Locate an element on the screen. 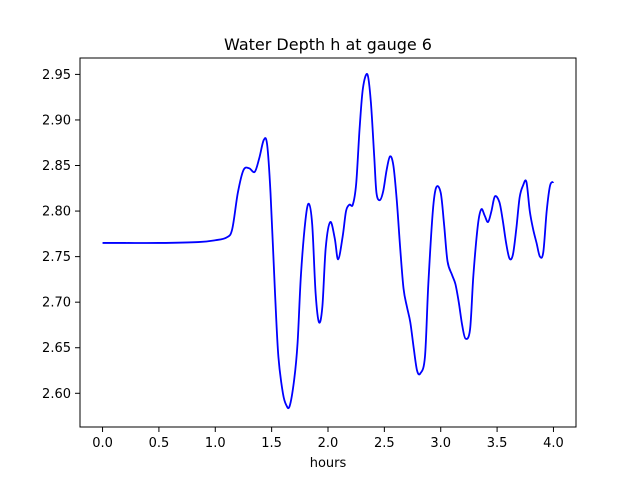 Image resolution: width=640 pixels, height=480 pixels. y-tick-label: 2.60 is located at coordinates (56, 394).